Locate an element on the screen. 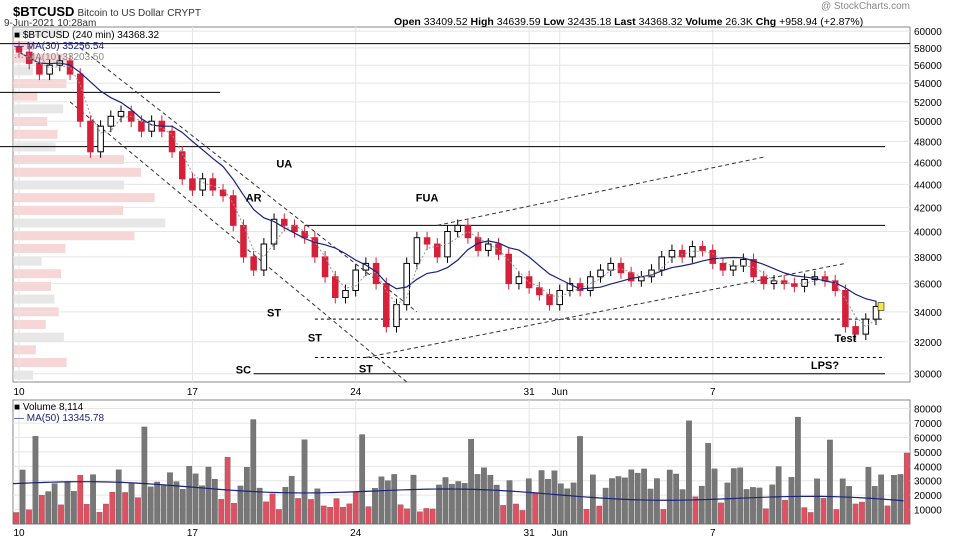 The height and width of the screenshot is (540, 960). volume-tick-label: 40000 is located at coordinates (928, 467).